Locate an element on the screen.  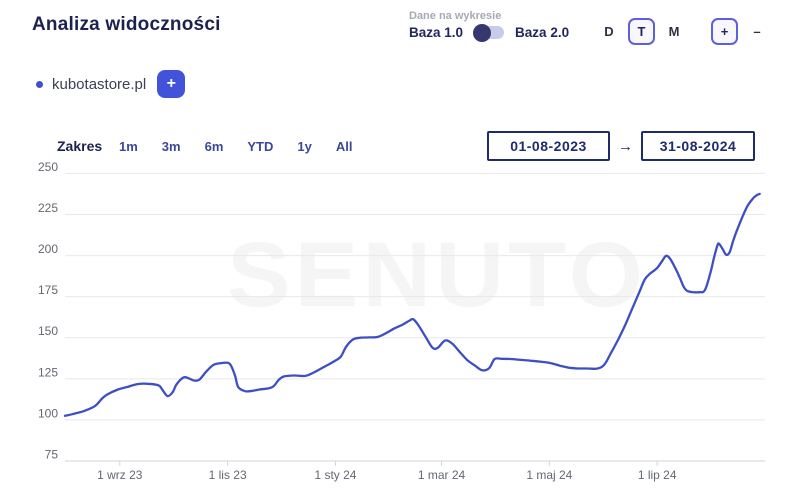
range-option-1m: 1m is located at coordinates (128, 146).